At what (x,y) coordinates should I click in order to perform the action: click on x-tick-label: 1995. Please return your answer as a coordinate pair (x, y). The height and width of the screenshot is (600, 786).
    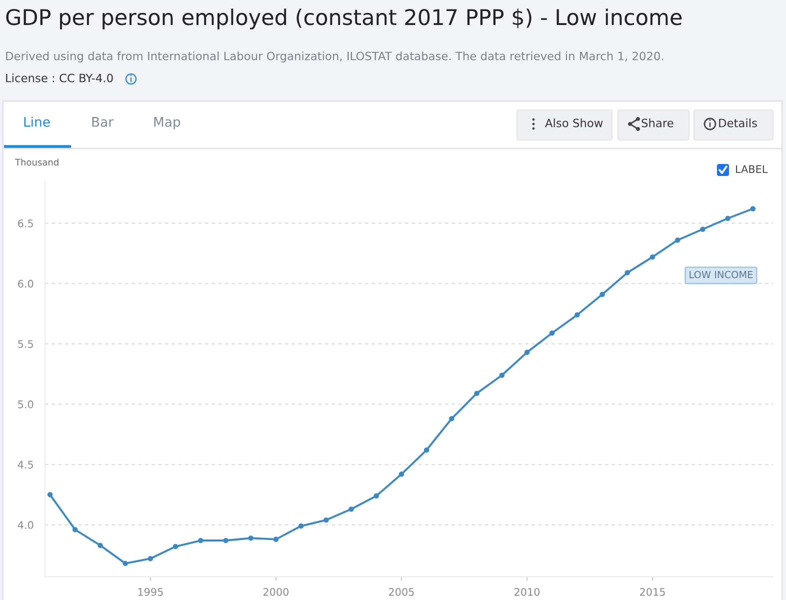
    Looking at the image, I should click on (150, 592).